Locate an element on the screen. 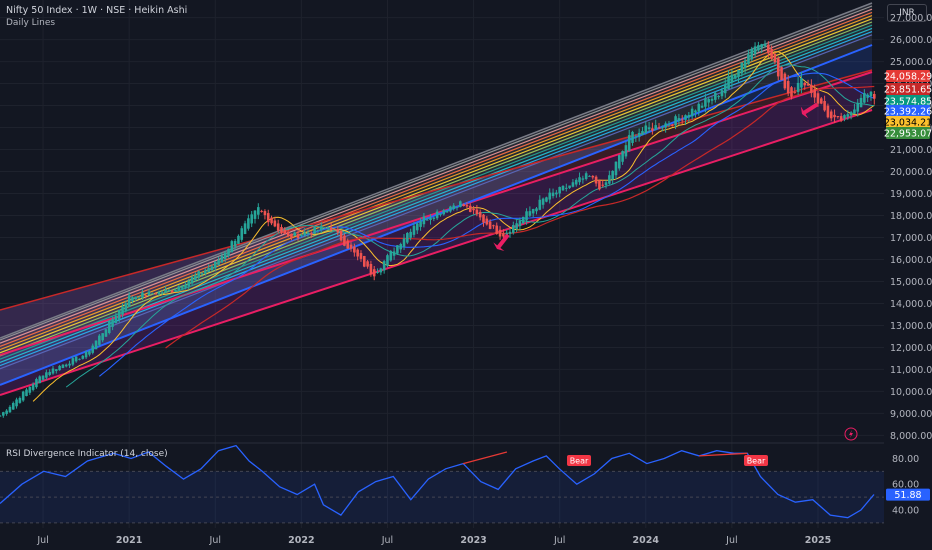  arrow-shape is located at coordinates (809, 110).